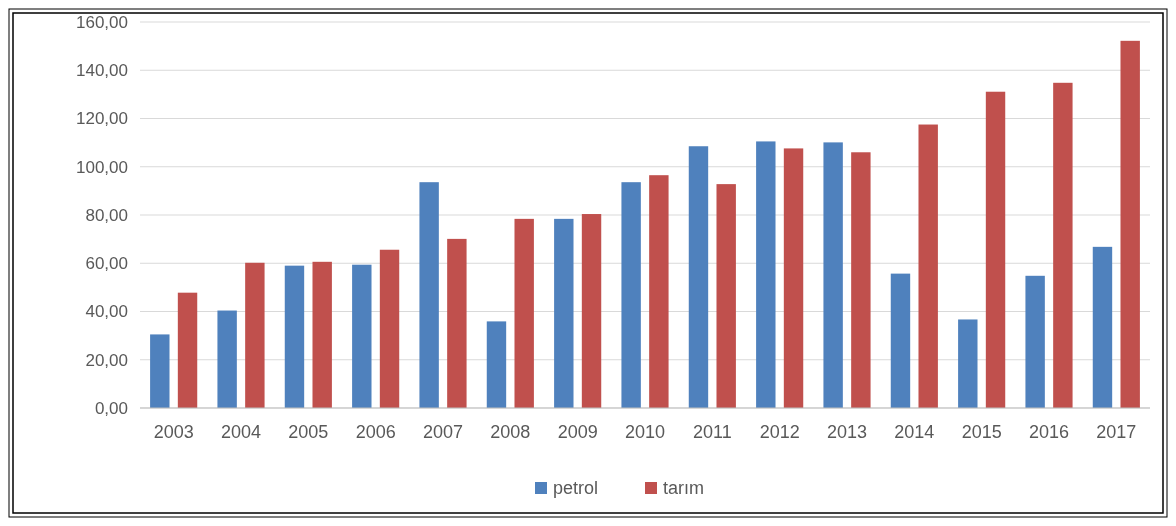  I want to click on x-tick-label: 2004, so click(241, 432).